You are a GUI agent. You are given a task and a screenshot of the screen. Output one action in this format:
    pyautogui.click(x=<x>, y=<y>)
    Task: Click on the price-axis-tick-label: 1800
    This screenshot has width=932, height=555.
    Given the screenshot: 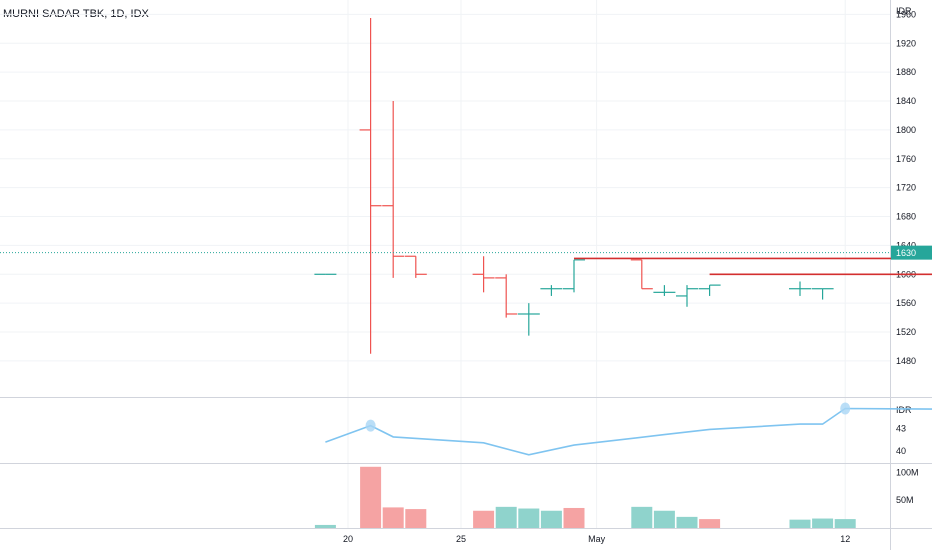 What is the action you would take?
    pyautogui.click(x=906, y=130)
    